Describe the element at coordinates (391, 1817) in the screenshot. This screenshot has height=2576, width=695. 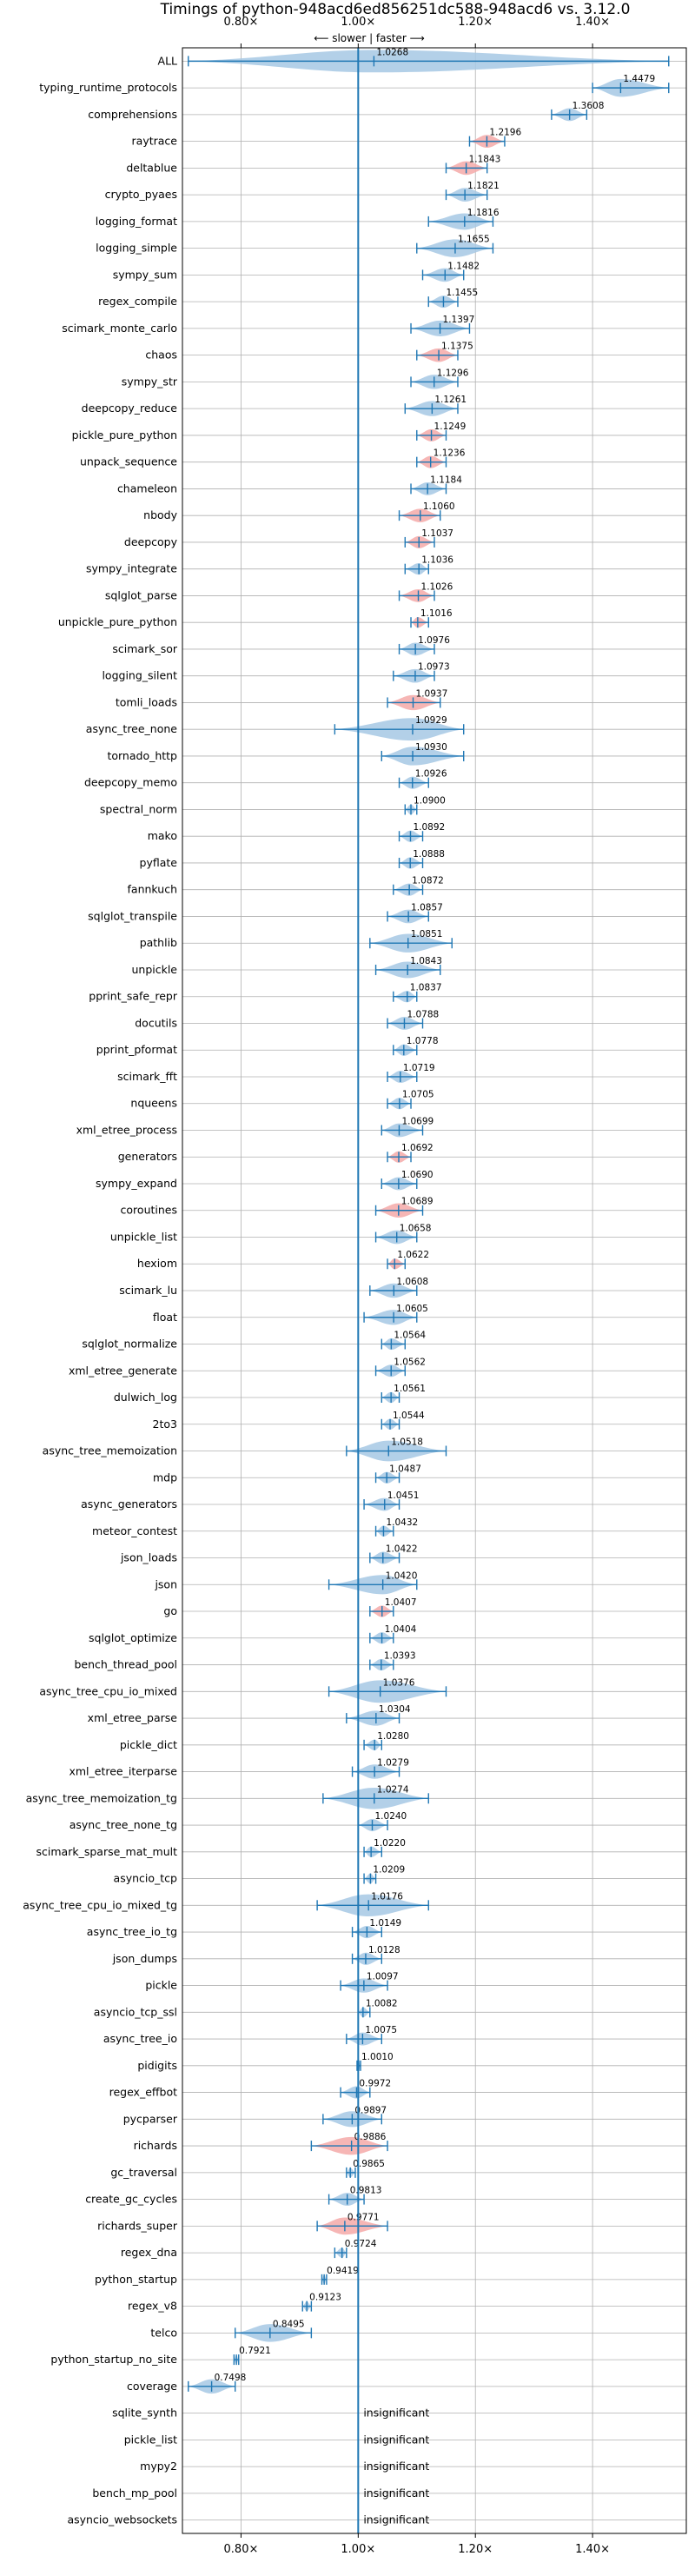
I see `value-label: 1.0240` at that location.